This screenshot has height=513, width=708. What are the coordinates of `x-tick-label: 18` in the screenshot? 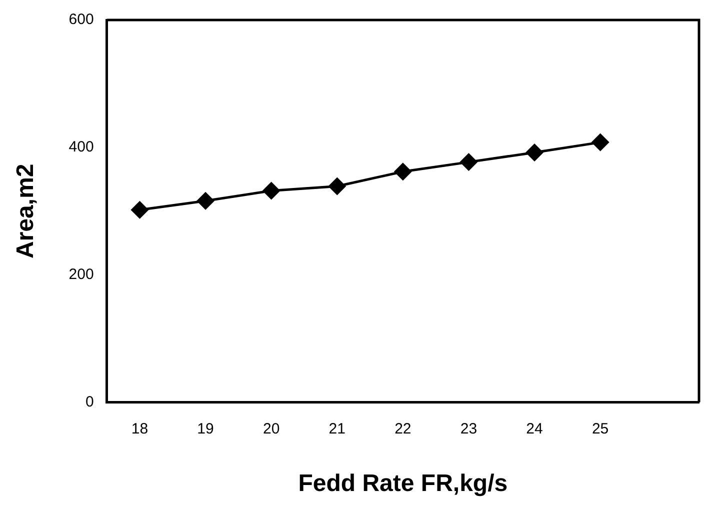 It's located at (139, 429).